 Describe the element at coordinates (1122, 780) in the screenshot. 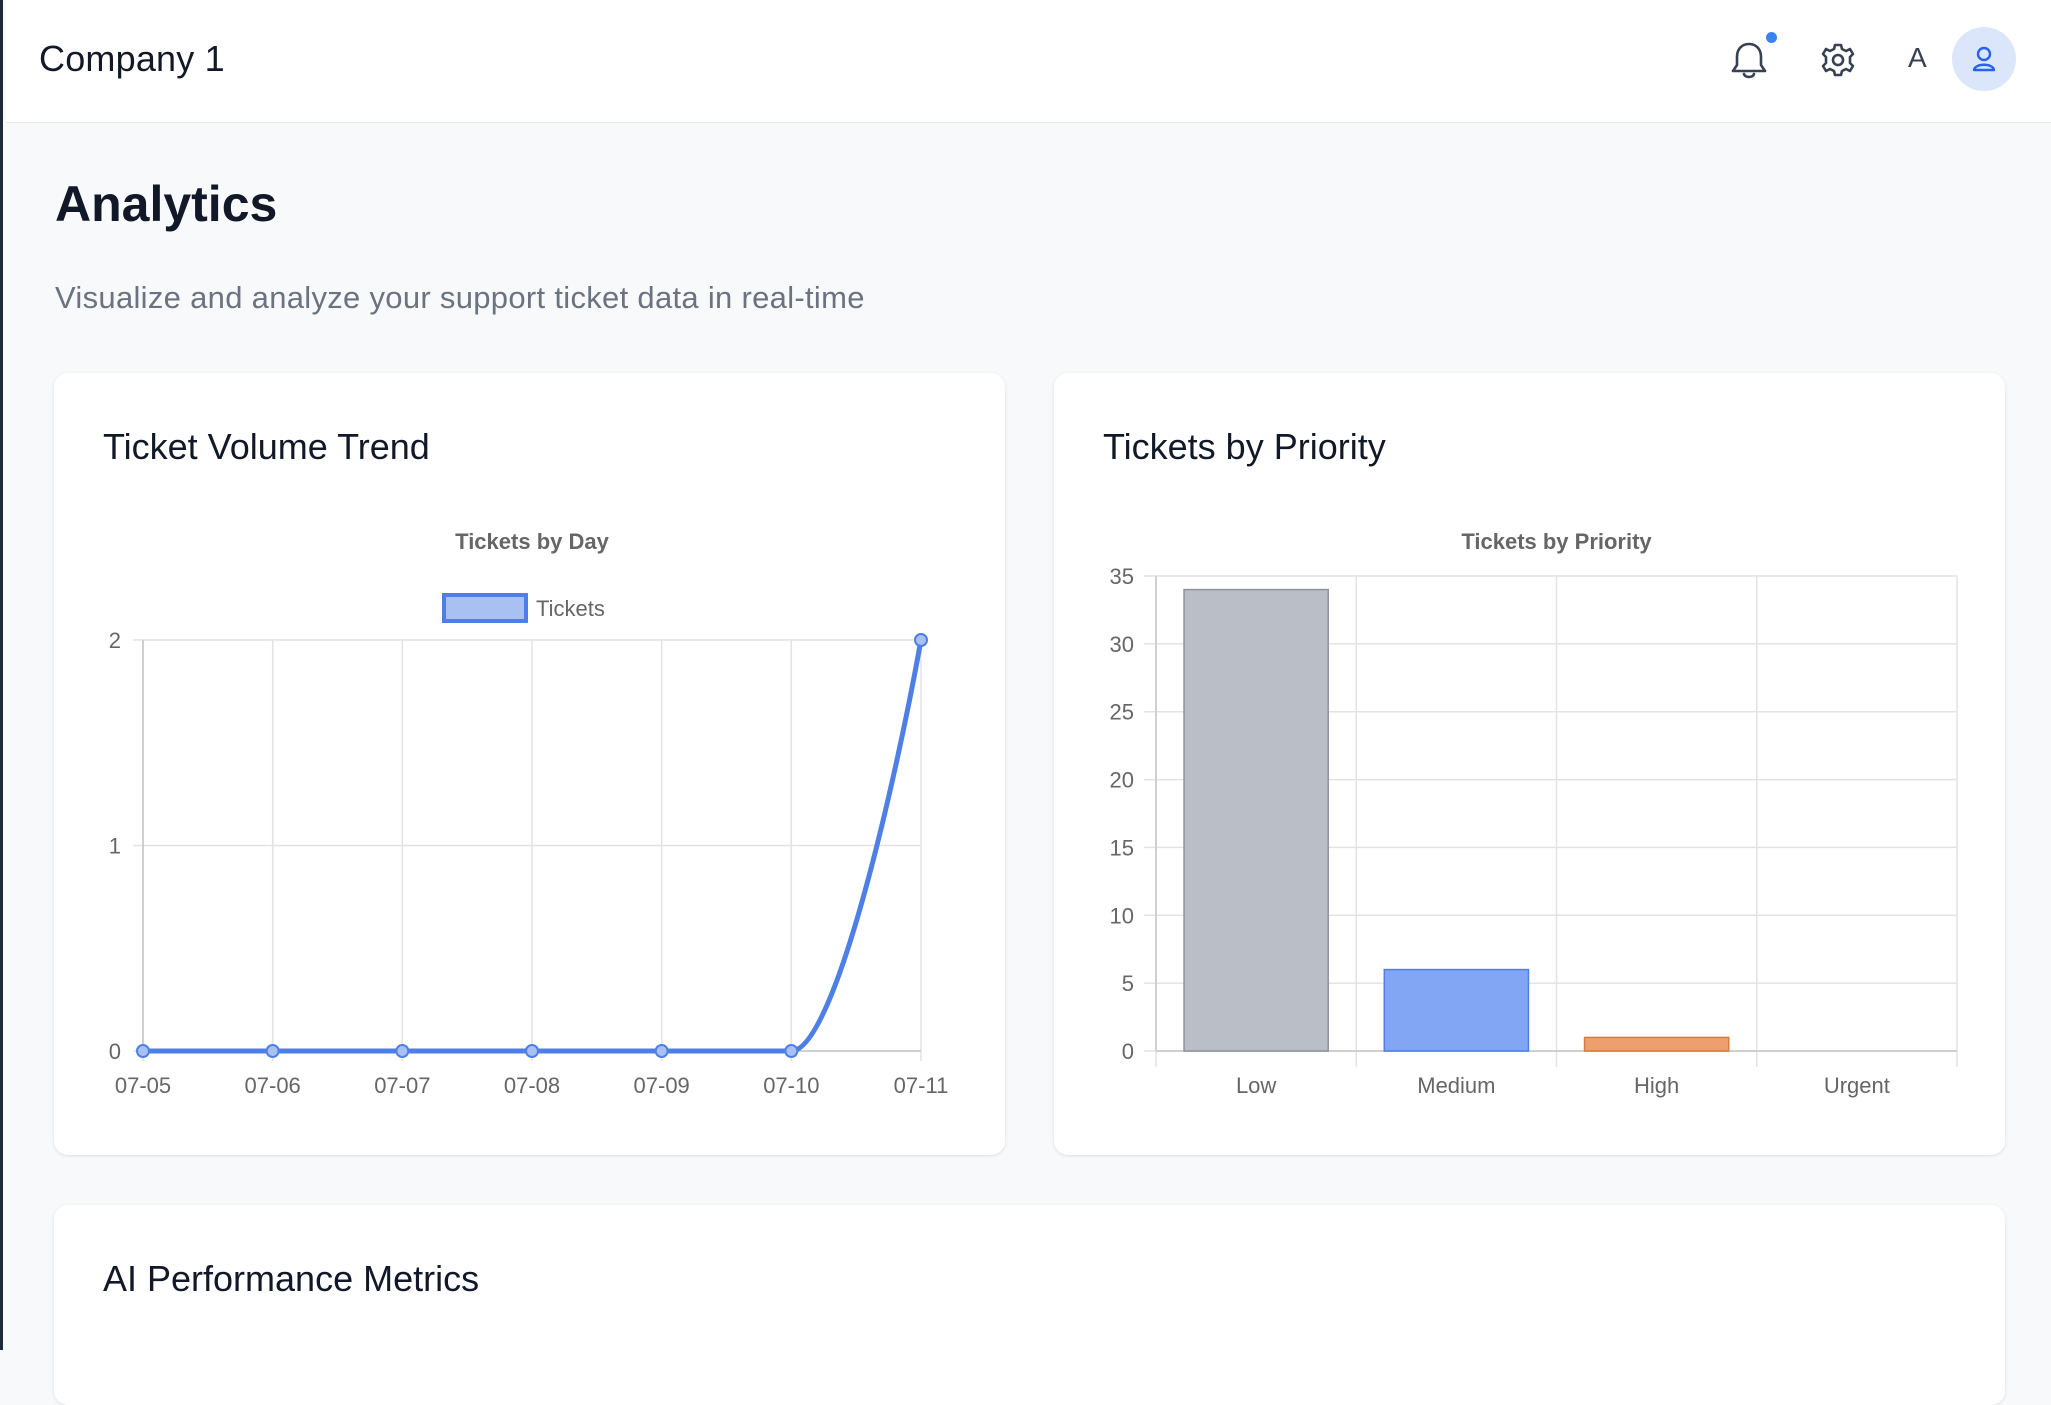

I see `y-tick-label: 20` at that location.